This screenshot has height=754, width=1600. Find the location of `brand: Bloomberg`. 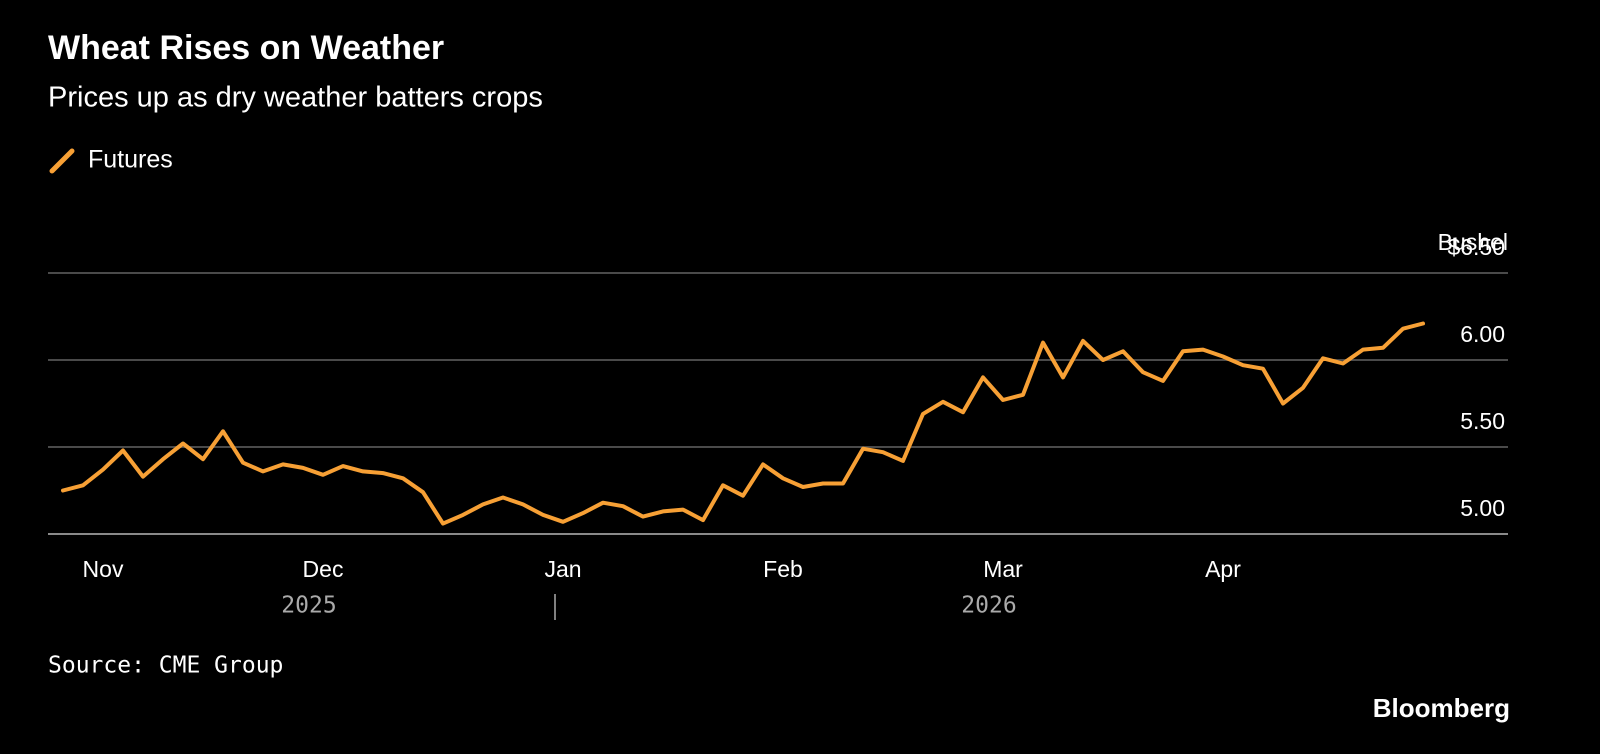

brand: Bloomberg is located at coordinates (1441, 708).